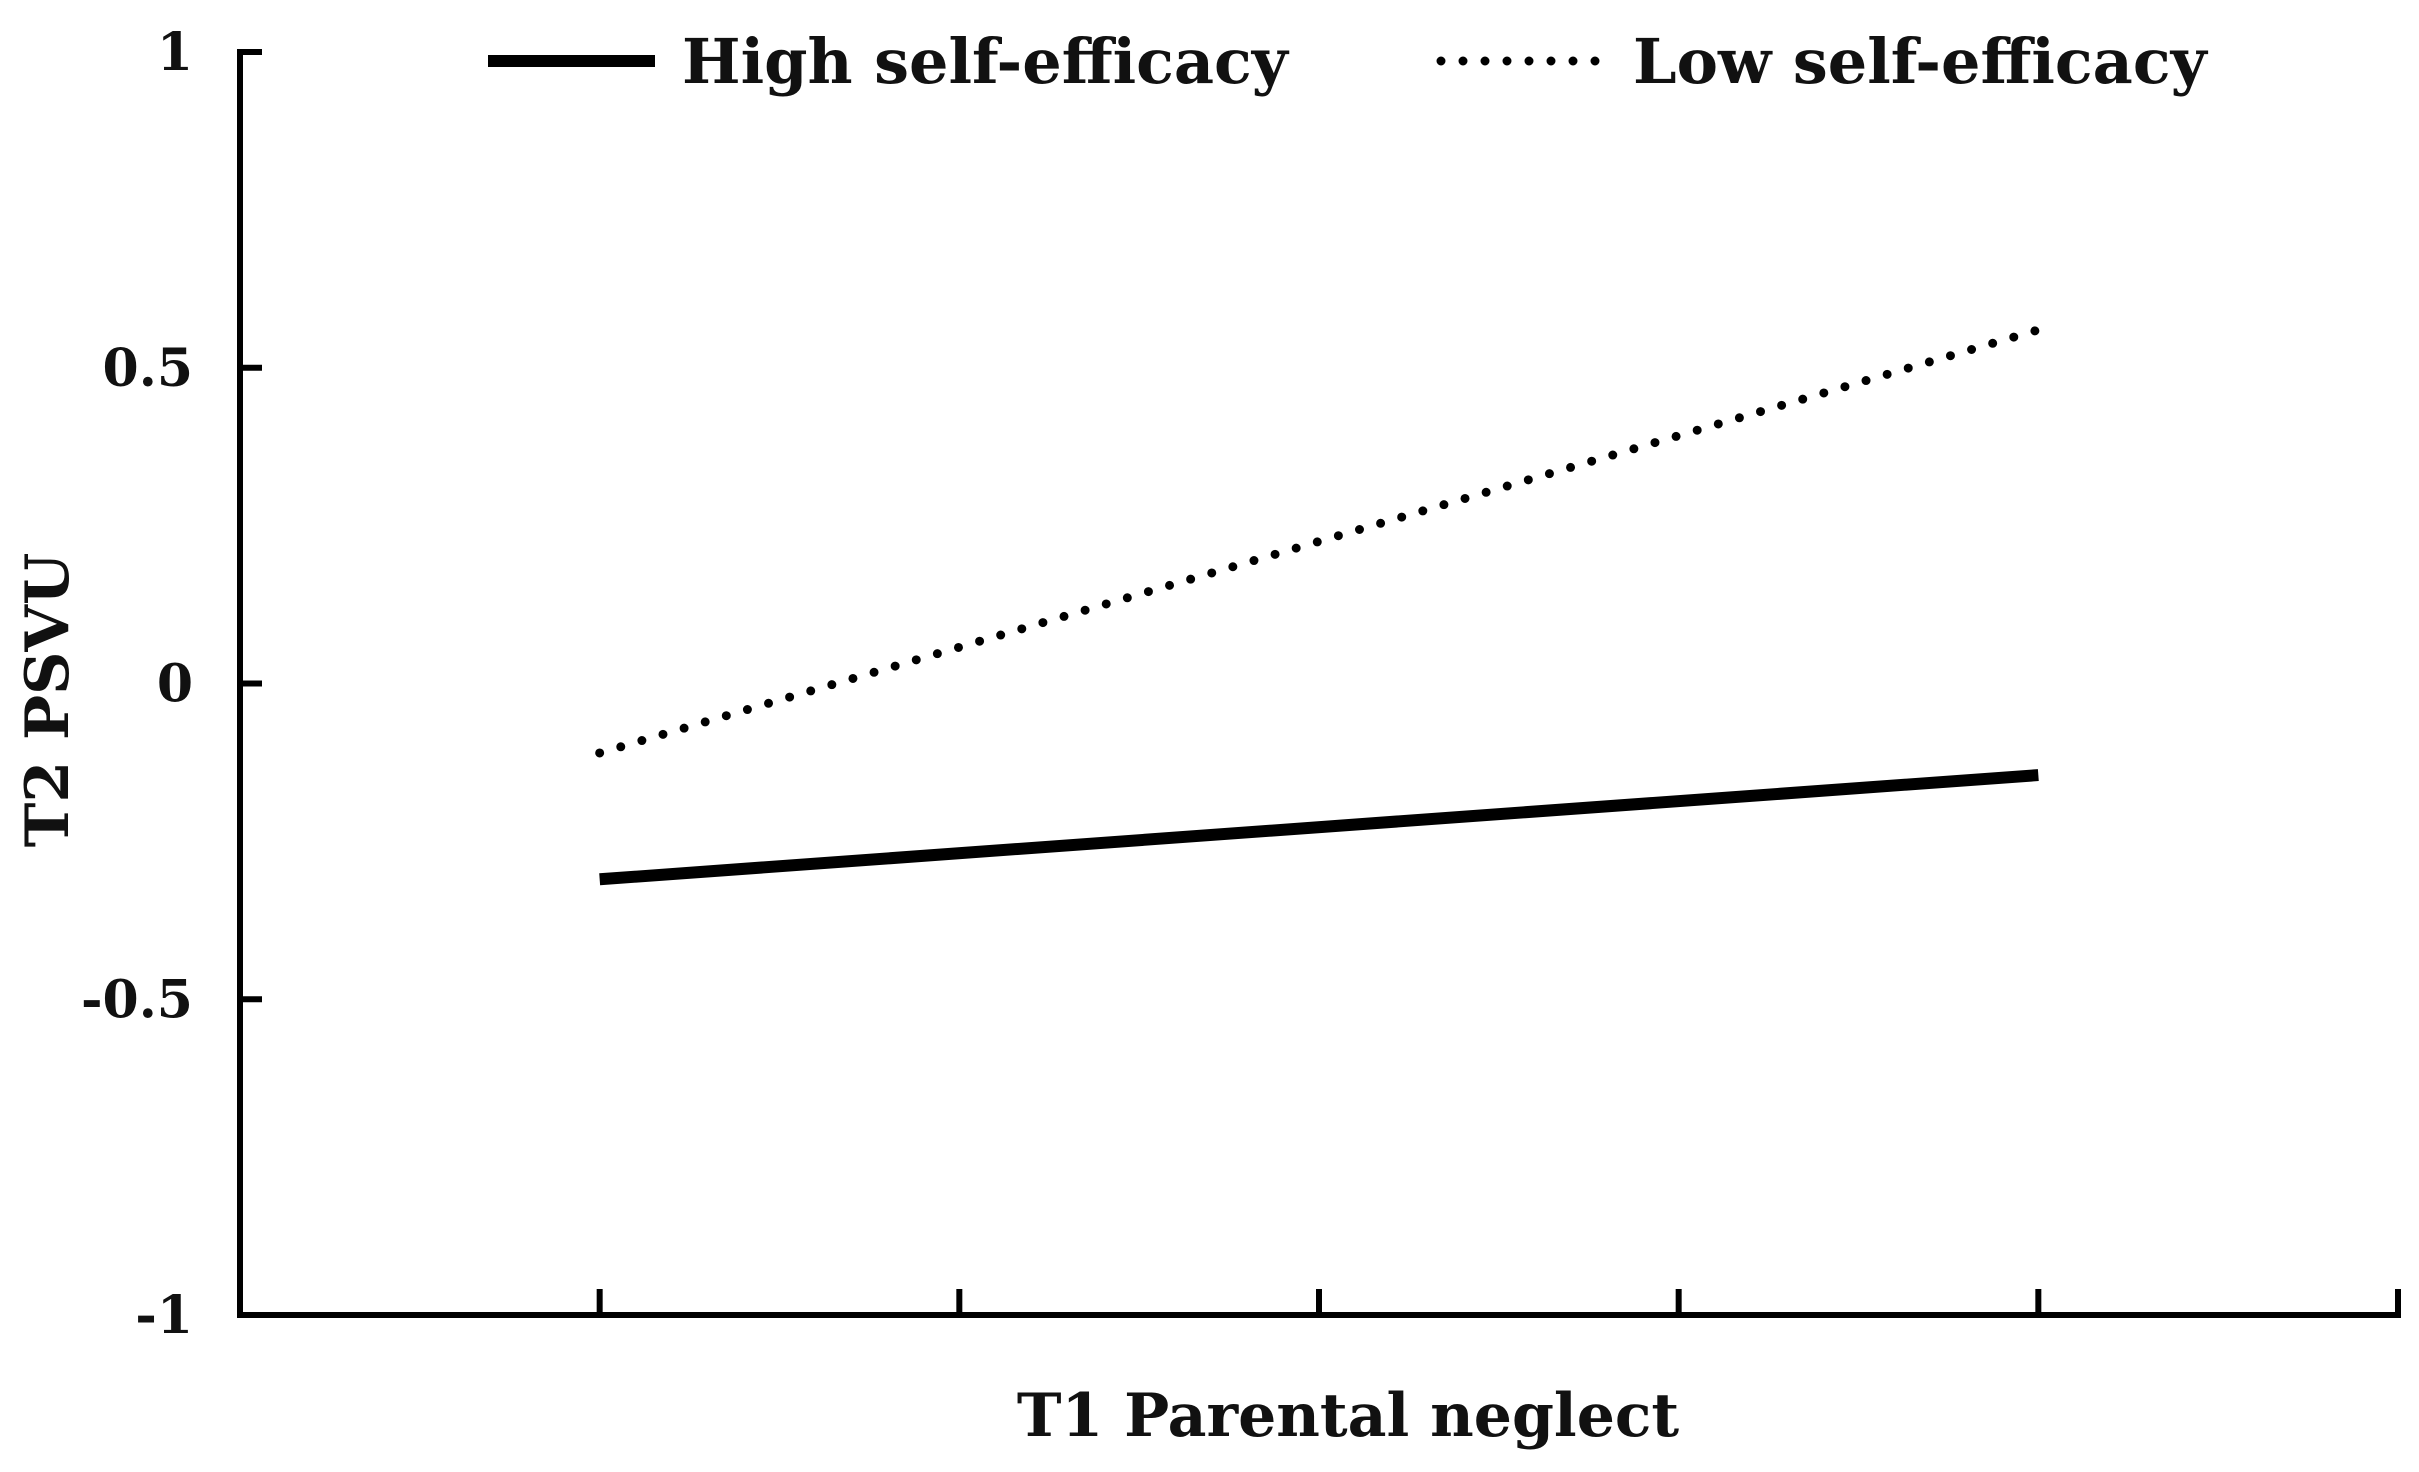 The height and width of the screenshot is (1472, 2419). I want to click on x-axis-title: T1 Parental neglect, so click(1348, 1416).